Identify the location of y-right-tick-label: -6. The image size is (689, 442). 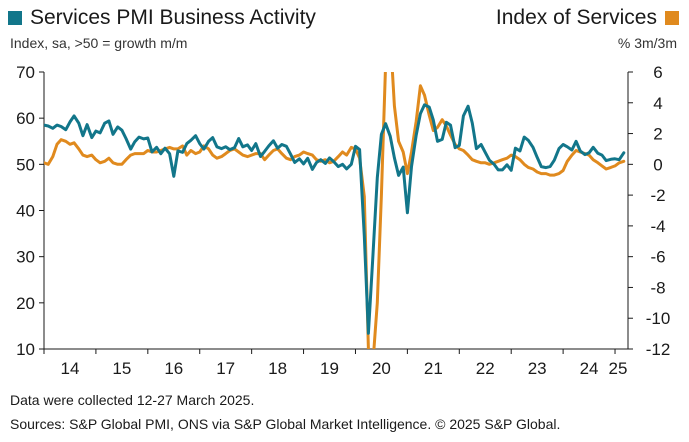
(657, 257).